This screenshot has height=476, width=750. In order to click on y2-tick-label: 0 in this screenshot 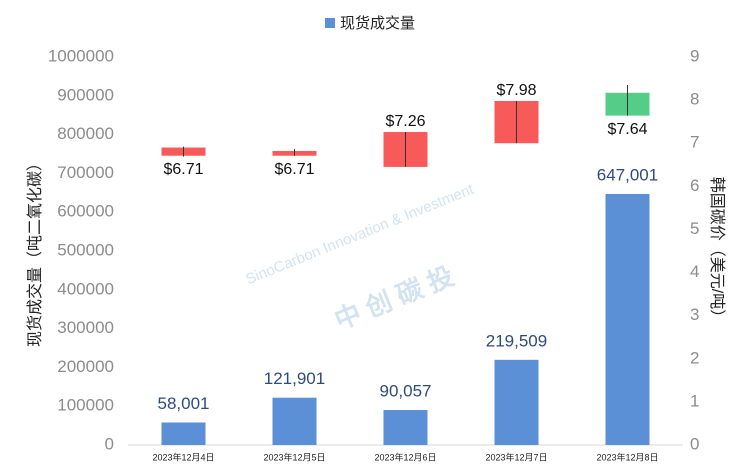, I will do `click(694, 443)`.